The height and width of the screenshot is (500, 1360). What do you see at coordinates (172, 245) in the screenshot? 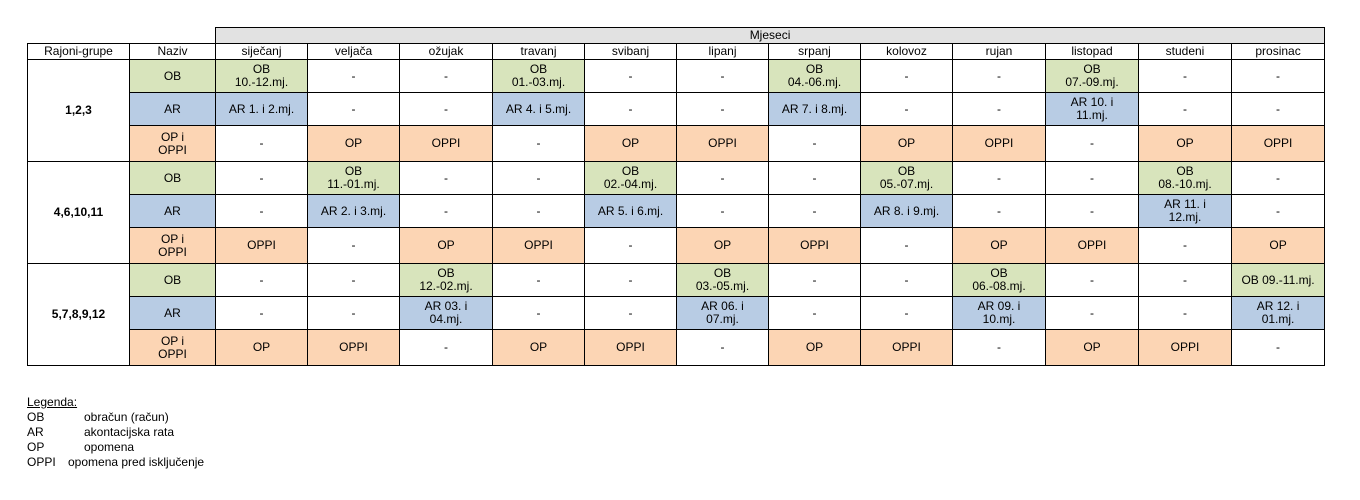
I see `row-type-label: OP i OPPI` at bounding box center [172, 245].